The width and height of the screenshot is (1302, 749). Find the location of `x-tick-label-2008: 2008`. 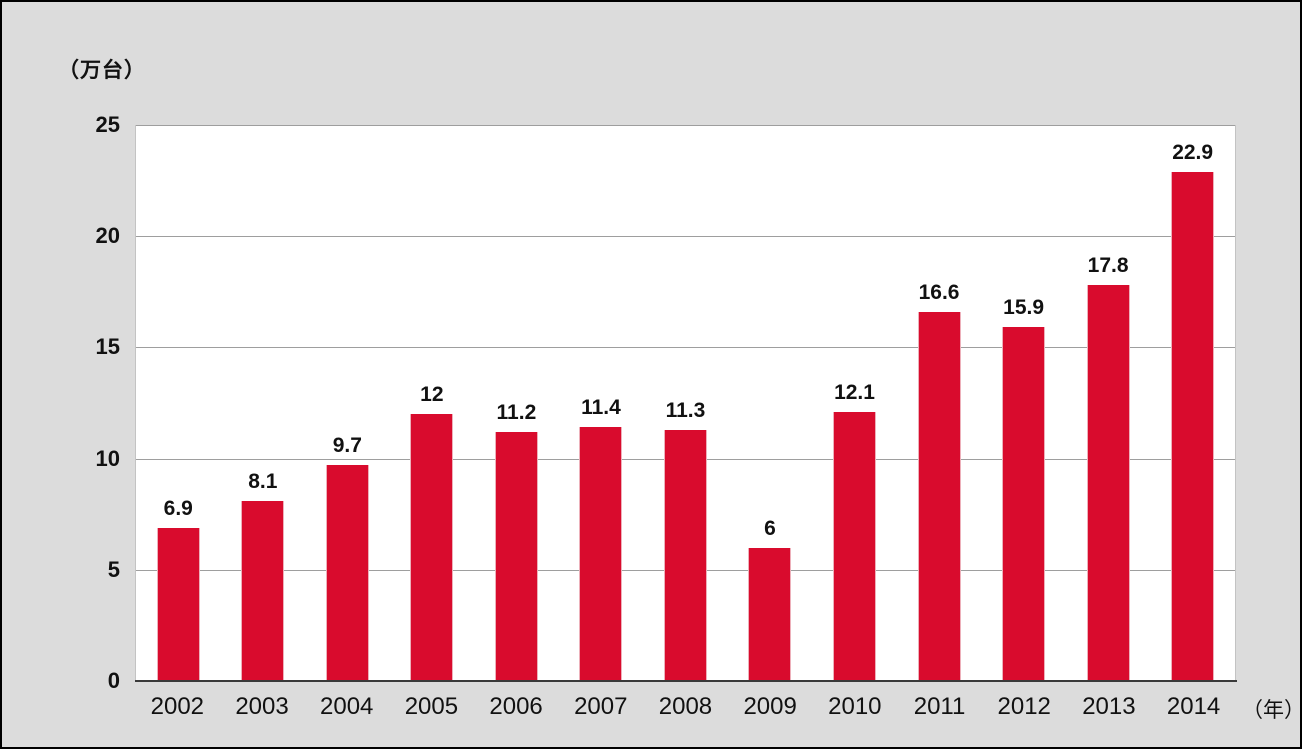

x-tick-label-2008: 2008 is located at coordinates (685, 706).